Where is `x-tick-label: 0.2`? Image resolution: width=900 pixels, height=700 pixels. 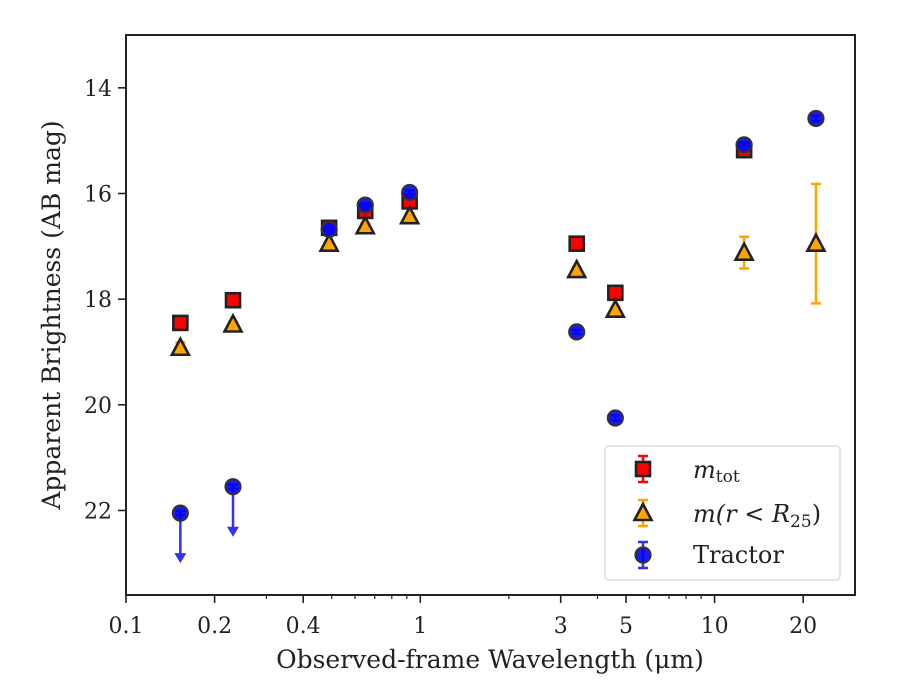 x-tick-label: 0.2 is located at coordinates (214, 626).